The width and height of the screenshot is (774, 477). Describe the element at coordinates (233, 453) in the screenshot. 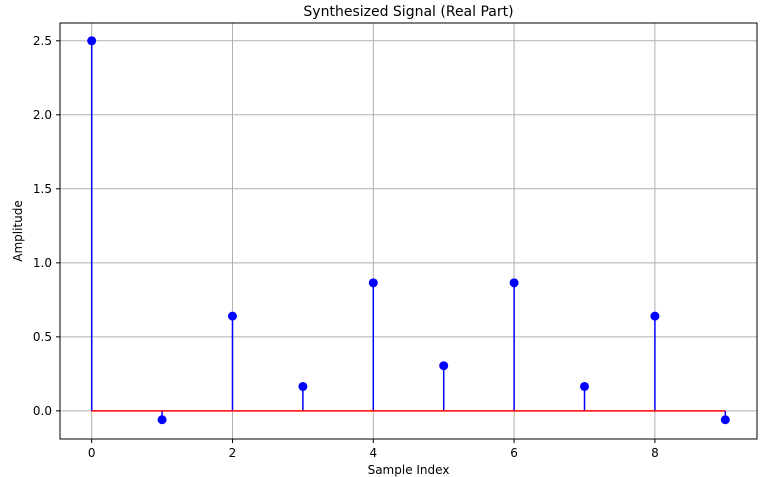

I see `x-tick-label: 2` at that location.